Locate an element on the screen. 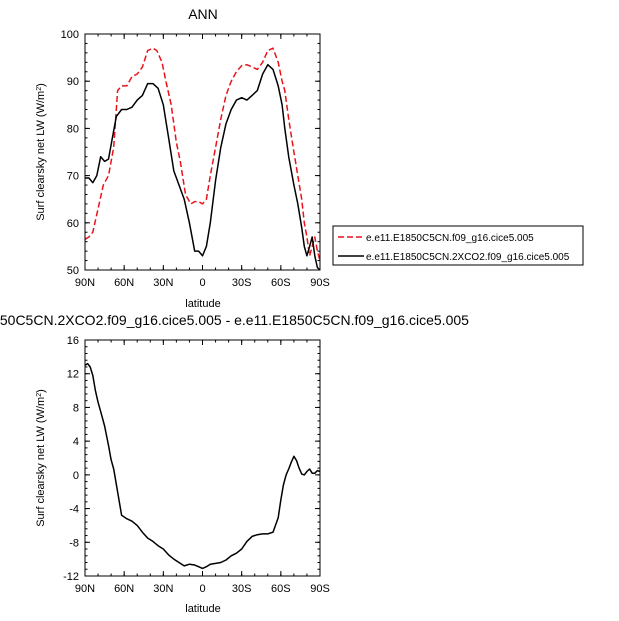  y-tick-label: -12 is located at coordinates (71, 577).